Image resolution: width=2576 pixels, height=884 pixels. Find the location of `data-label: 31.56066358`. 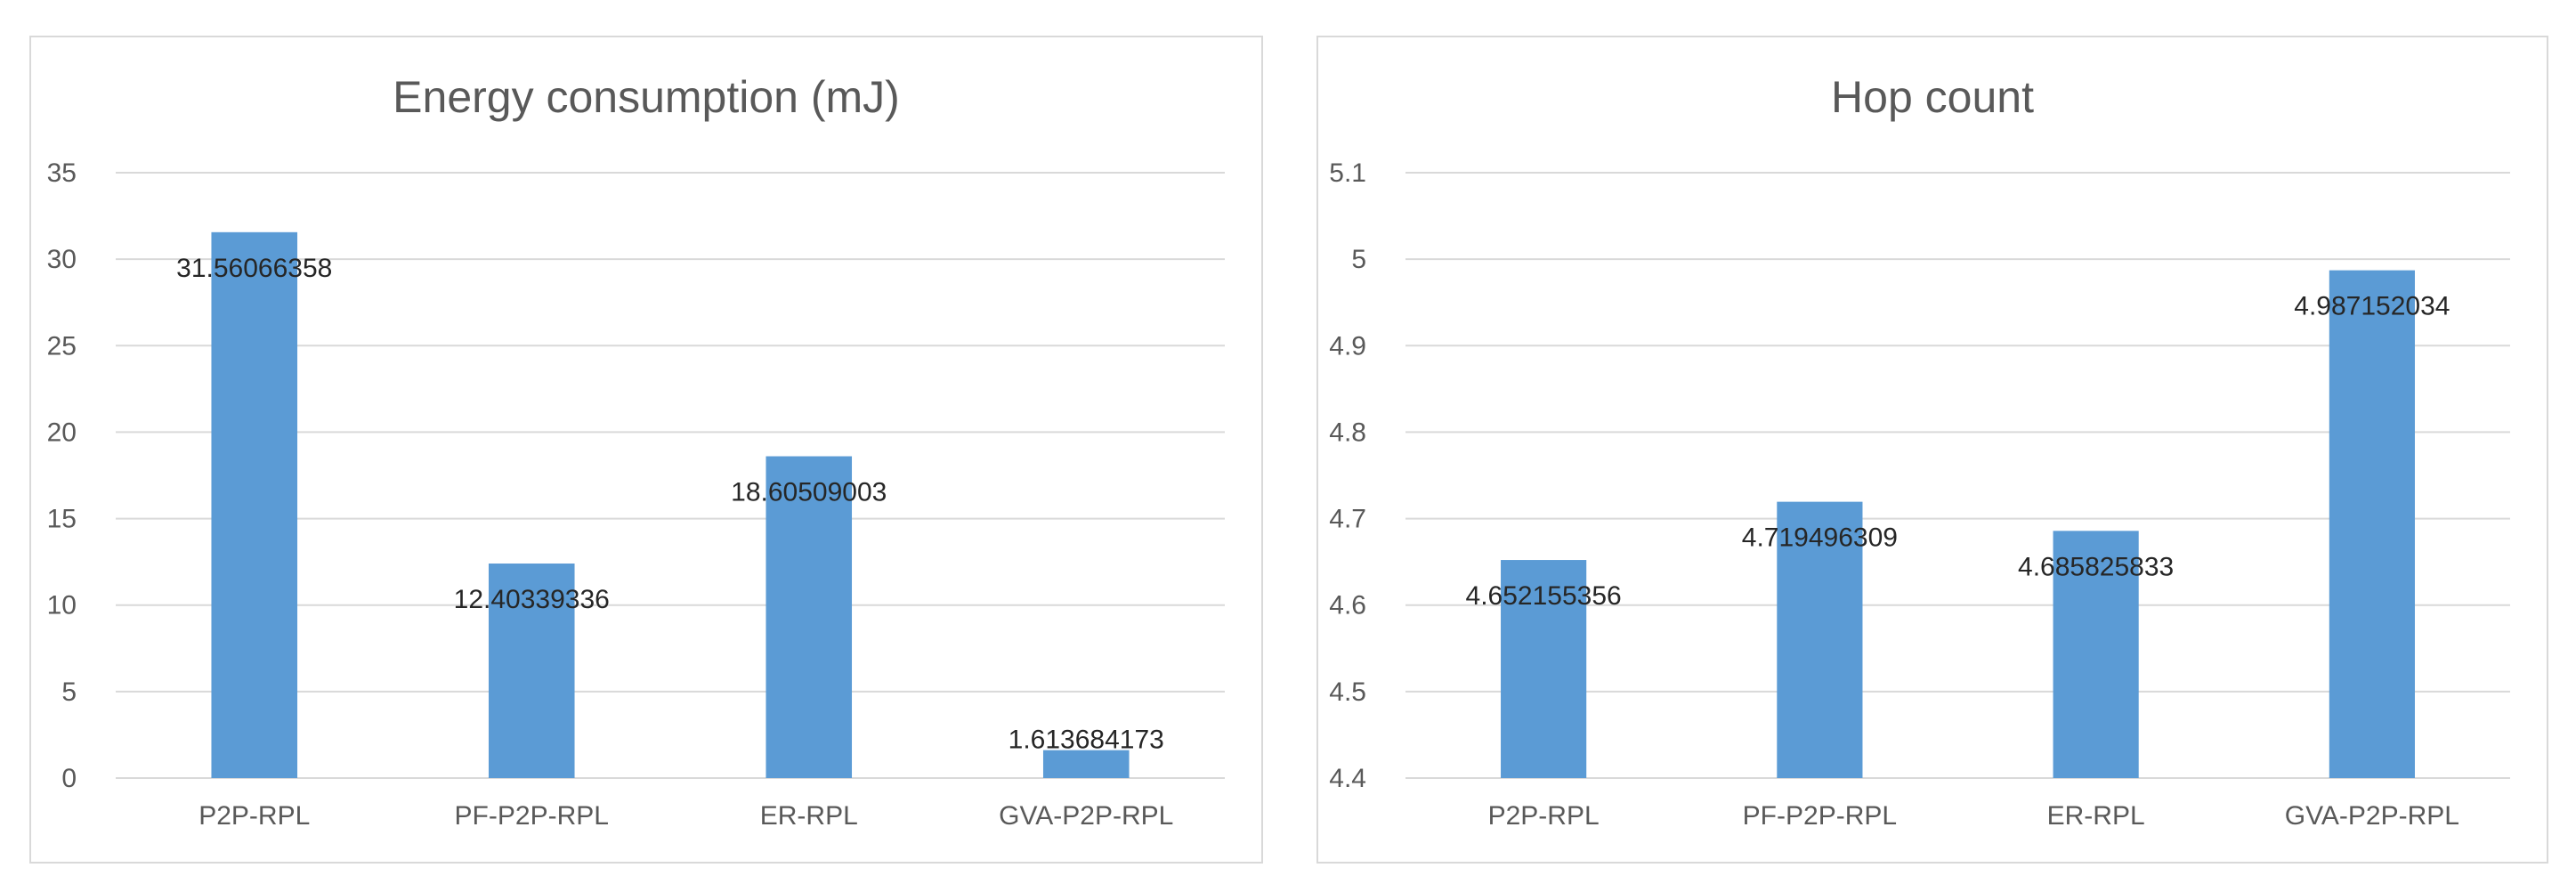

data-label: 31.56066358 is located at coordinates (254, 268).